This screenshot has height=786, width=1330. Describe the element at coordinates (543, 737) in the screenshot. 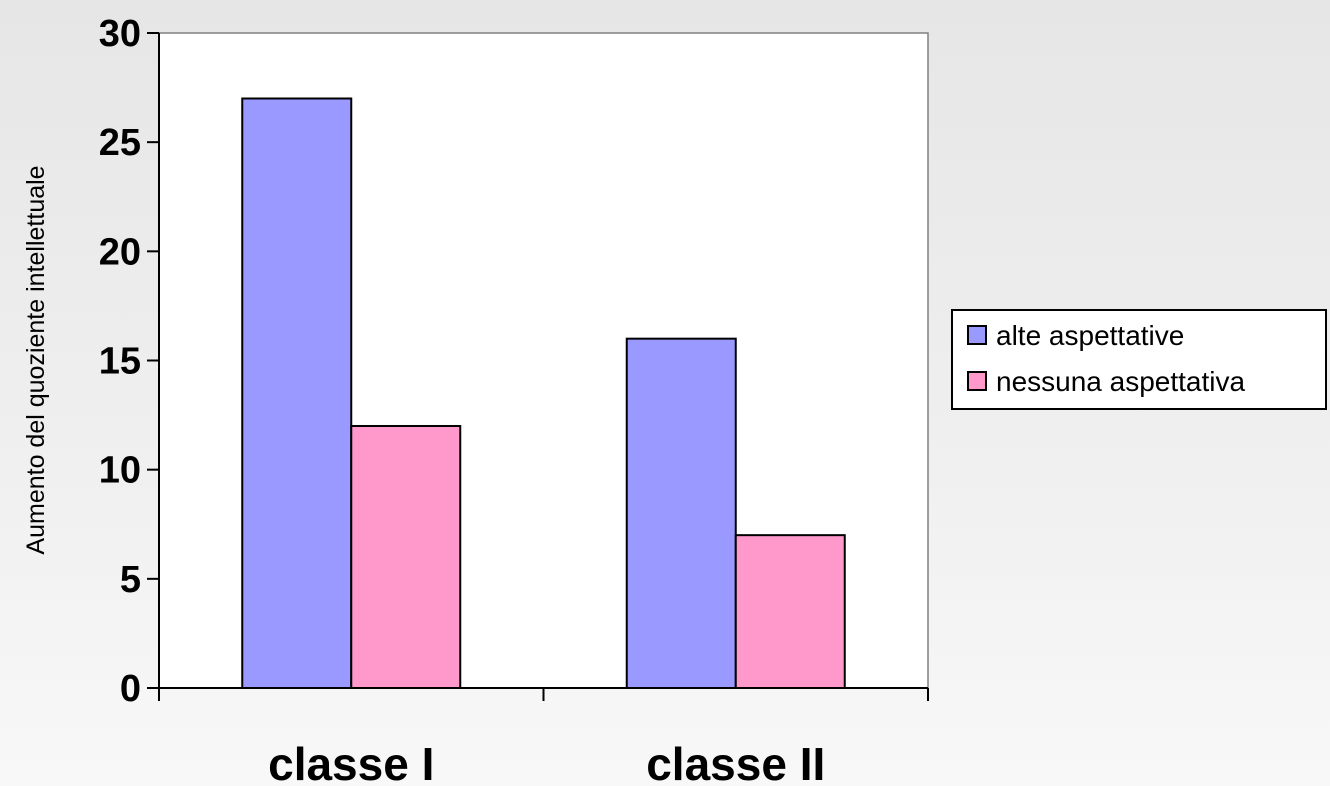

I see `x-axis-categories: classe I classe II` at that location.